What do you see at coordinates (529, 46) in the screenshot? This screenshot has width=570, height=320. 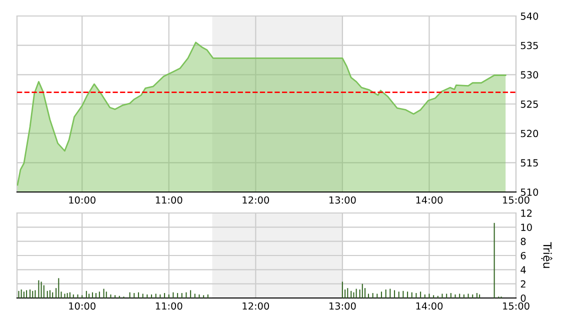 I see `y-tick-label: 535` at bounding box center [529, 46].